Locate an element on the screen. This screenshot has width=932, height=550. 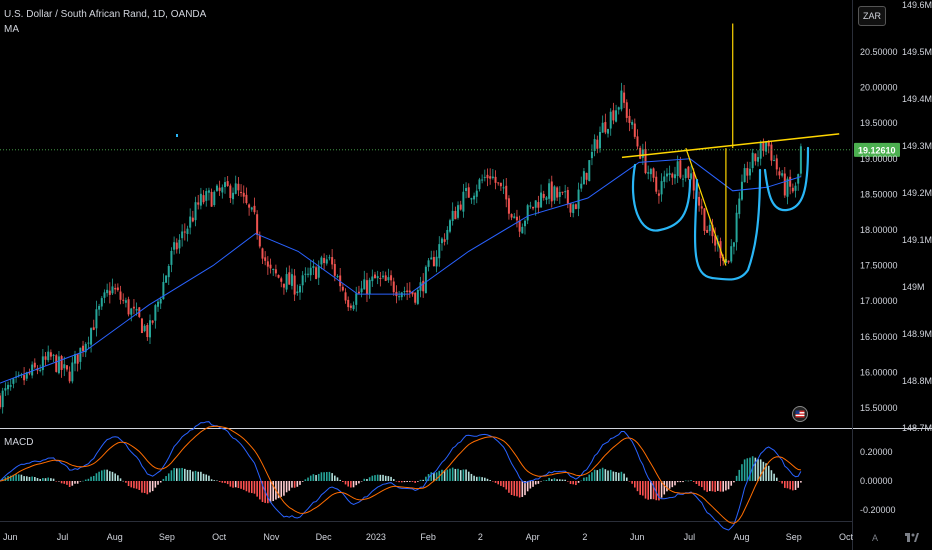
price-tick-label: 15.50000 is located at coordinates (879, 408).